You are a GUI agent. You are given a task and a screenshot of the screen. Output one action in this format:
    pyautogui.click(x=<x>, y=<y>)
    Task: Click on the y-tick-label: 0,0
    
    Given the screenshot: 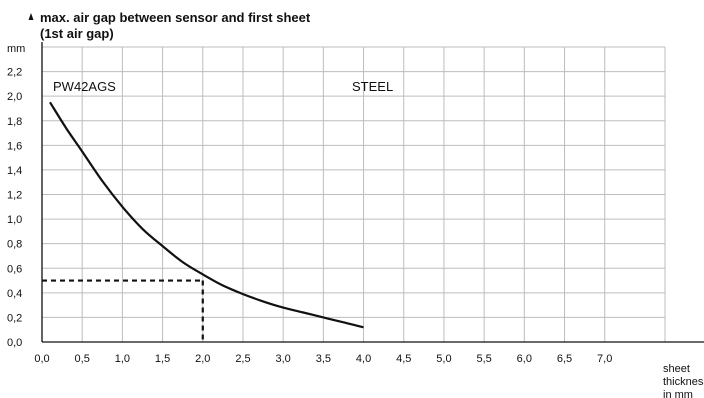 What is the action you would take?
    pyautogui.click(x=14, y=343)
    